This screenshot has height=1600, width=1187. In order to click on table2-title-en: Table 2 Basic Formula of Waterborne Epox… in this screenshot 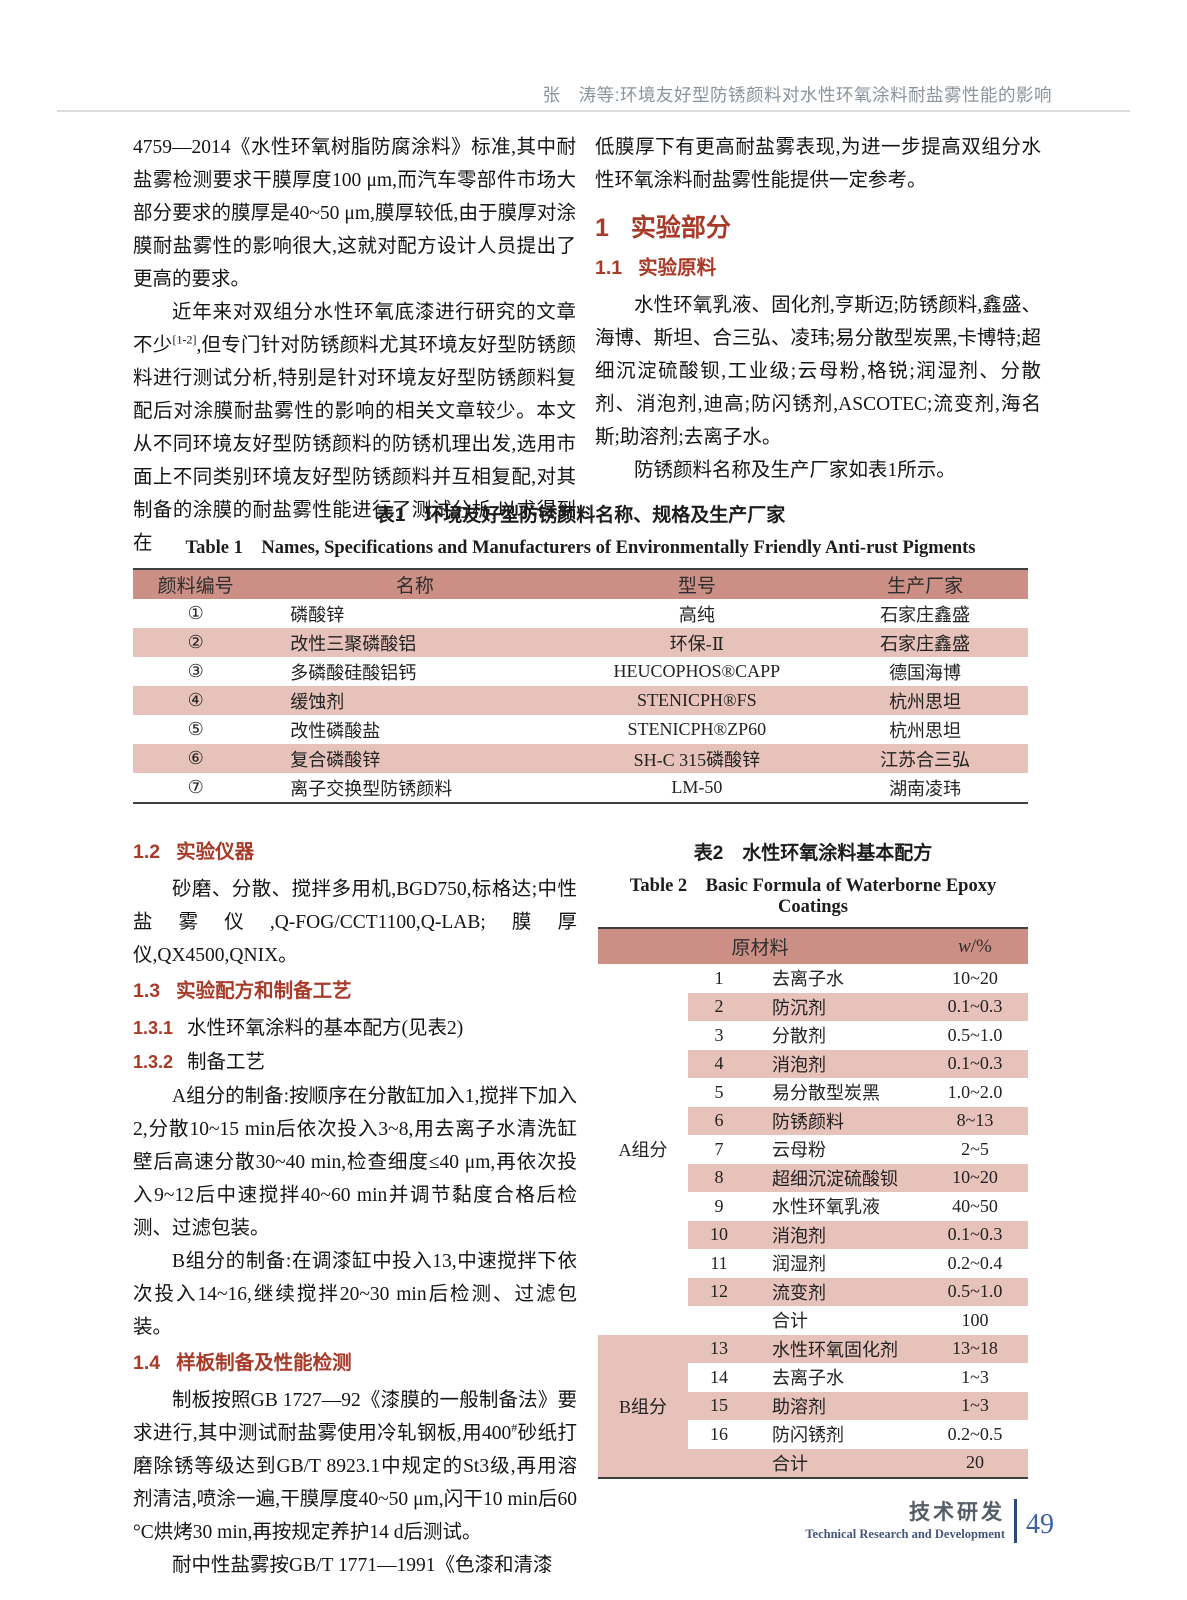, I will do `click(813, 896)`.